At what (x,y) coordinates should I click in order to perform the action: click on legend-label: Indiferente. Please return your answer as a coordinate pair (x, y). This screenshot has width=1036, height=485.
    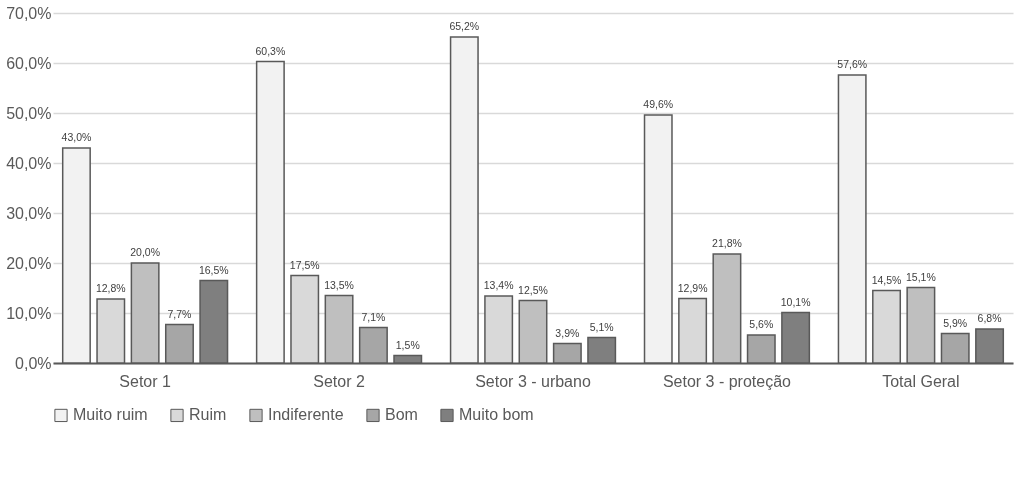
    Looking at the image, I should click on (306, 415).